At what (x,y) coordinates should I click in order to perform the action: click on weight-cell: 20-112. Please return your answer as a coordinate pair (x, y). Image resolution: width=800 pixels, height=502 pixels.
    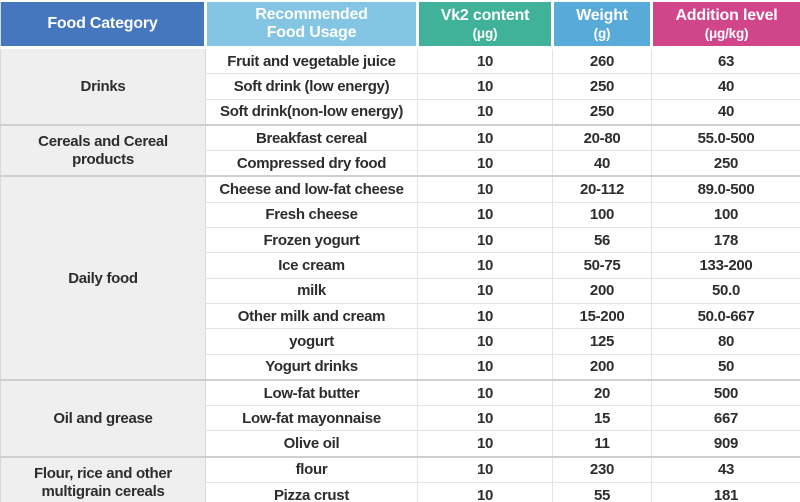
    Looking at the image, I should click on (602, 189).